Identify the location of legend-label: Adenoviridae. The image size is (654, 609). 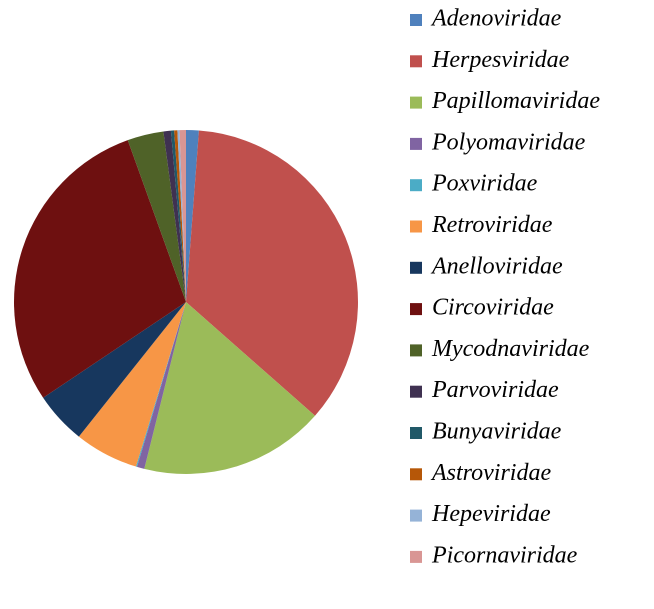
(496, 19).